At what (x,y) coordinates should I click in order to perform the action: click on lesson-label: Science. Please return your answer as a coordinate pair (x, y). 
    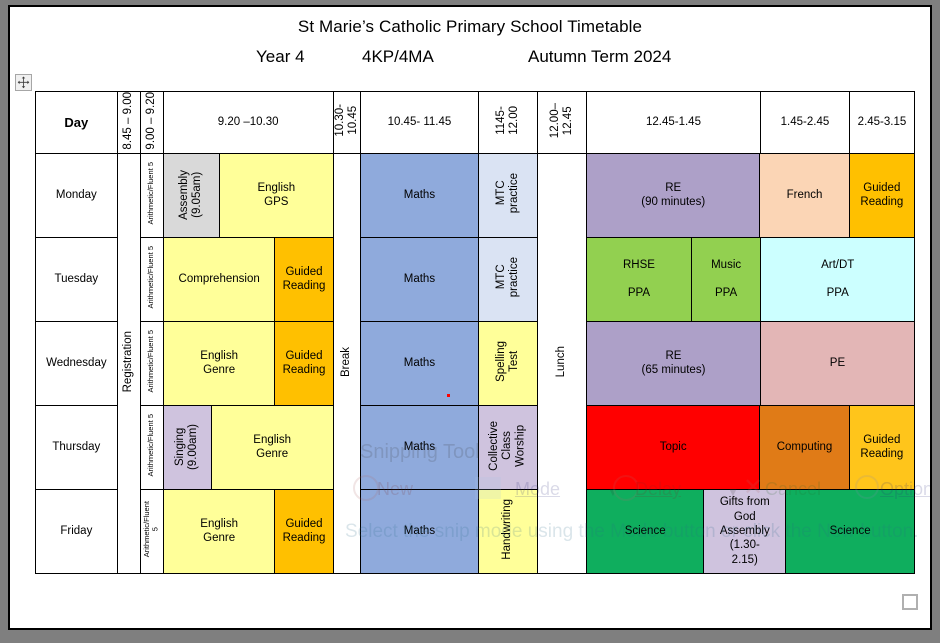
    Looking at the image, I should click on (850, 530).